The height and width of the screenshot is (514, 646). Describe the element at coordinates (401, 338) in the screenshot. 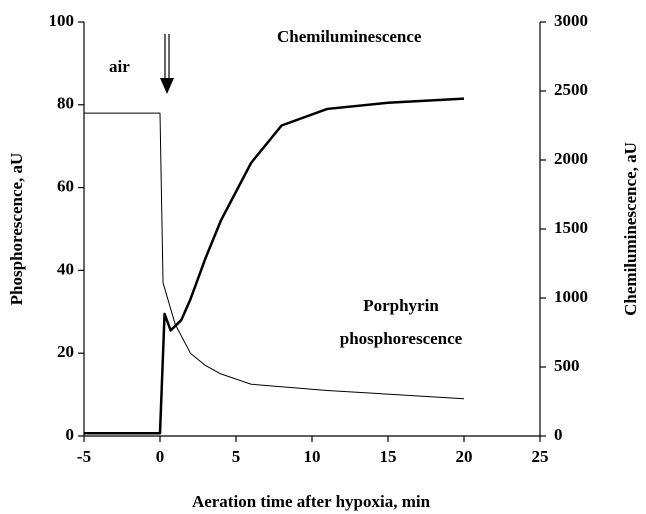

I see `annotation-phosphorescence: phosphorescence` at that location.